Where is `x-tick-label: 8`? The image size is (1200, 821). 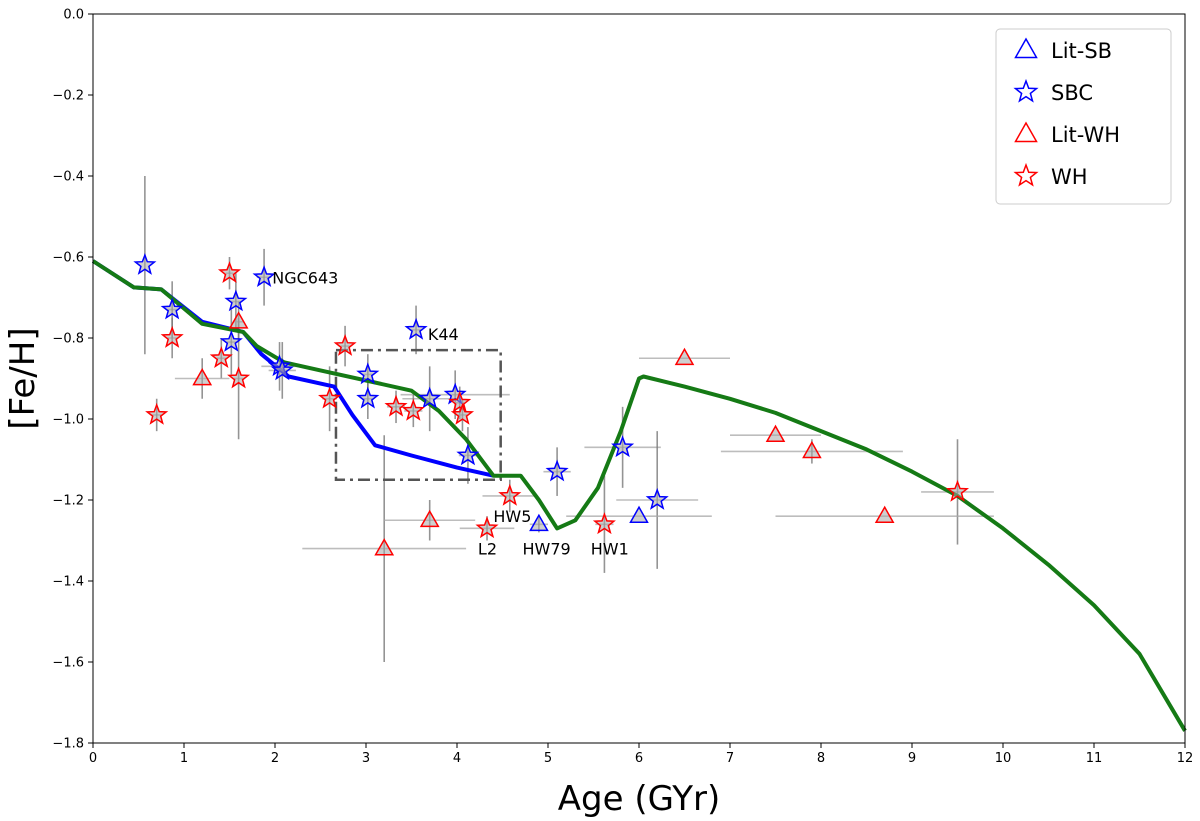
x-tick-label: 8 is located at coordinates (821, 758).